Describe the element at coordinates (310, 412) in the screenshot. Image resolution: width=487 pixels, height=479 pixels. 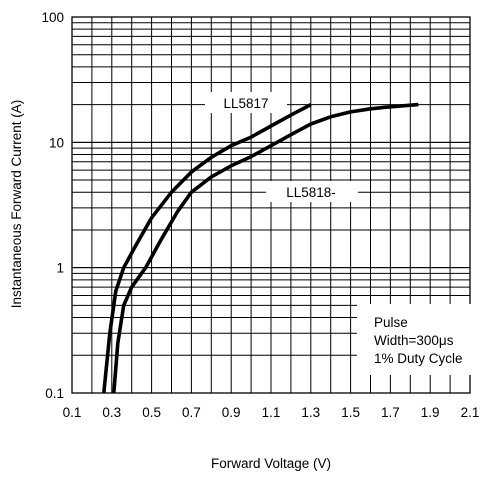
I see `x-tick-label: 1.3` at that location.